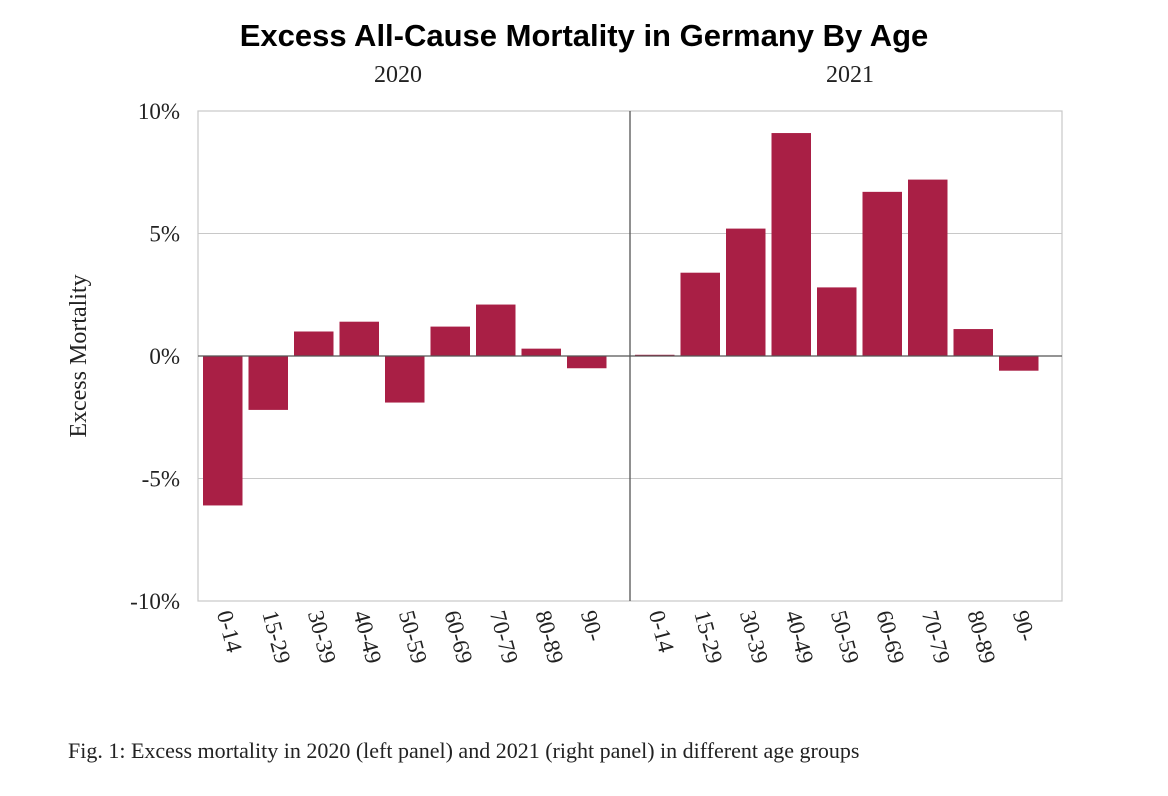  What do you see at coordinates (850, 75) in the screenshot?
I see `panel-title-2021: 2021` at bounding box center [850, 75].